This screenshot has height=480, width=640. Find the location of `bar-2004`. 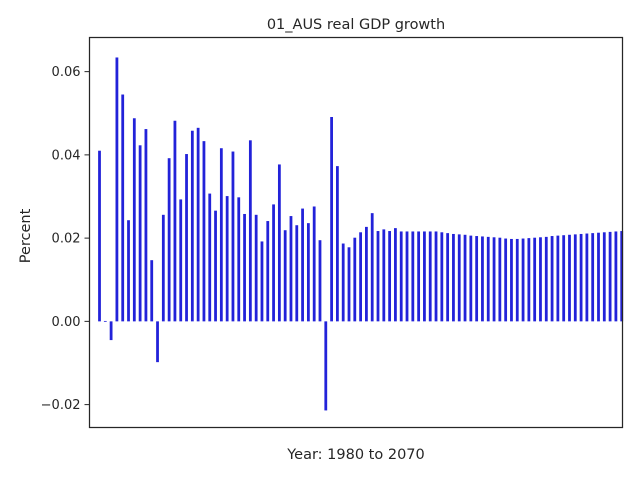

bar-2004 is located at coordinates (239, 259).